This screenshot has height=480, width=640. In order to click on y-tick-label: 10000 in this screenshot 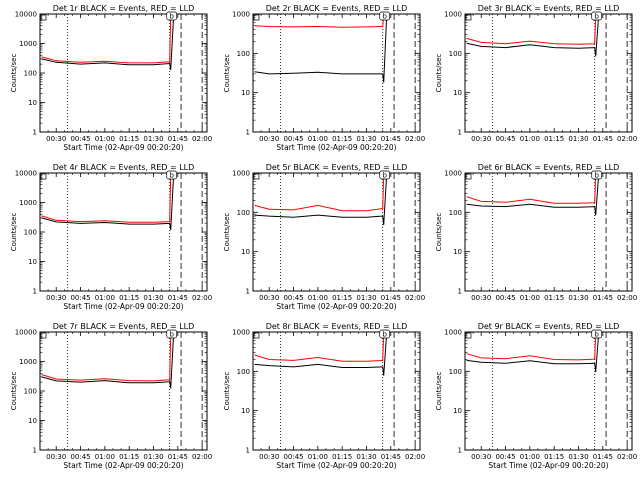, I will do `click(26, 333)`.